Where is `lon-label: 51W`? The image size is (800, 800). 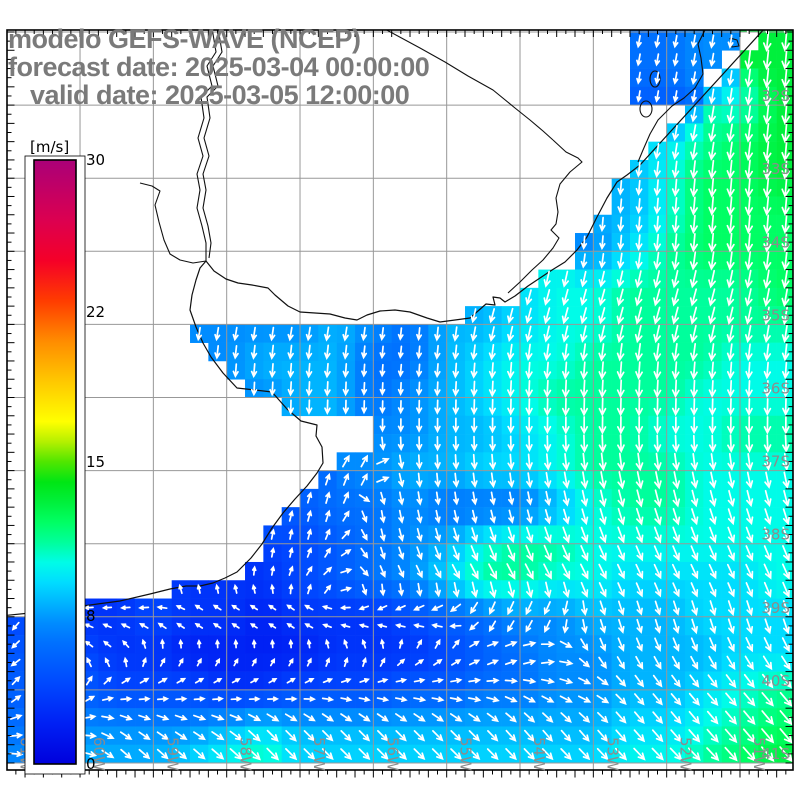 lon-label: 51W is located at coordinates (759, 754).